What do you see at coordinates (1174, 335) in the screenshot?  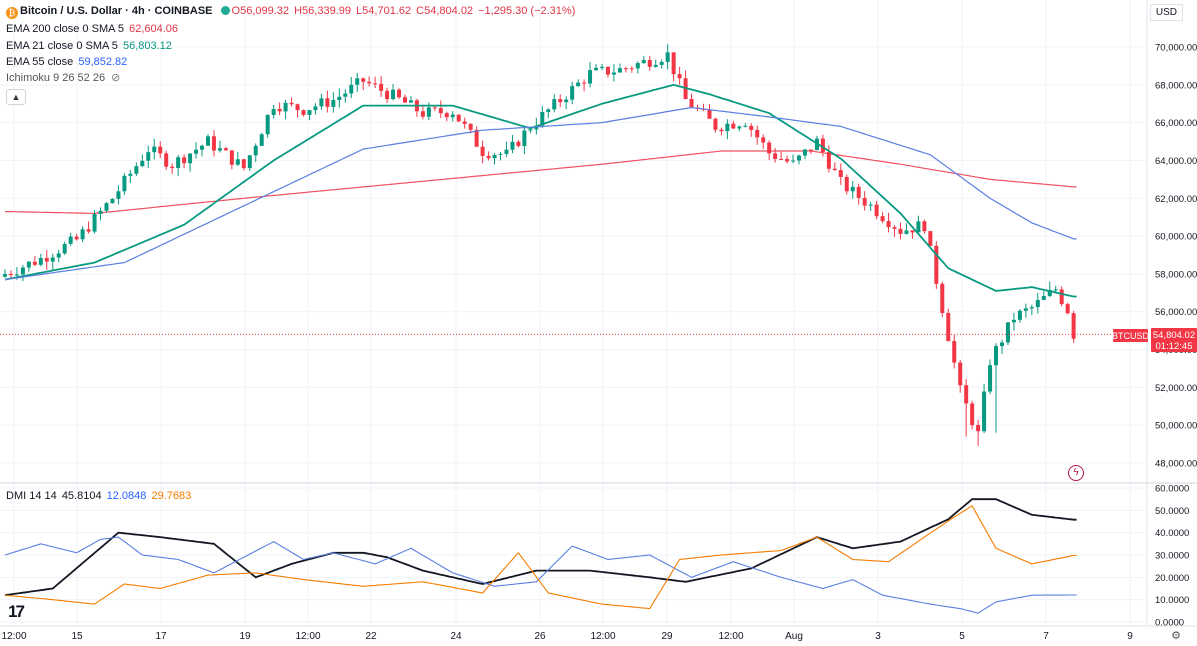 I see `price-tag-price: 54,804.02` at bounding box center [1174, 335].